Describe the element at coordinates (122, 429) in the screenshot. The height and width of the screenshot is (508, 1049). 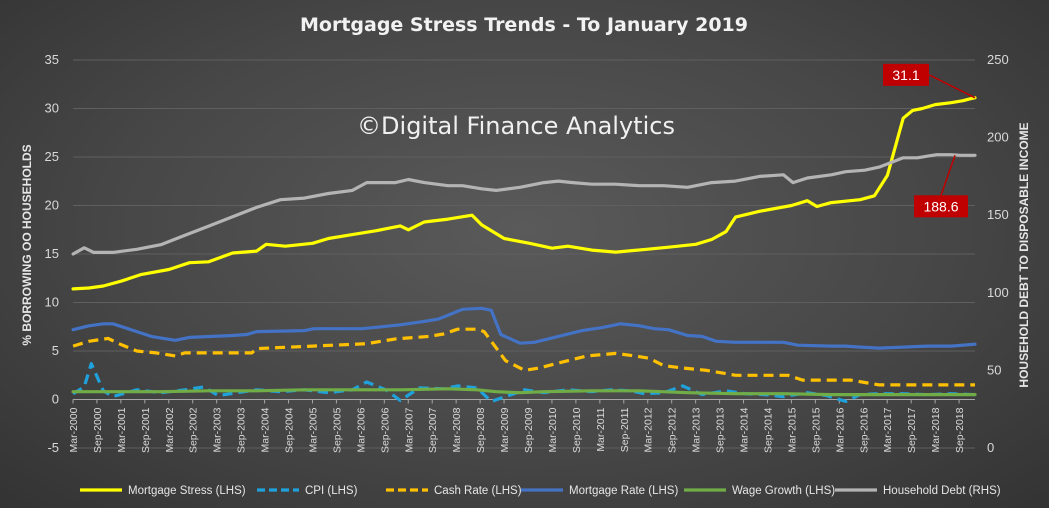
I see `x-tick-label: Mar-2001` at that location.